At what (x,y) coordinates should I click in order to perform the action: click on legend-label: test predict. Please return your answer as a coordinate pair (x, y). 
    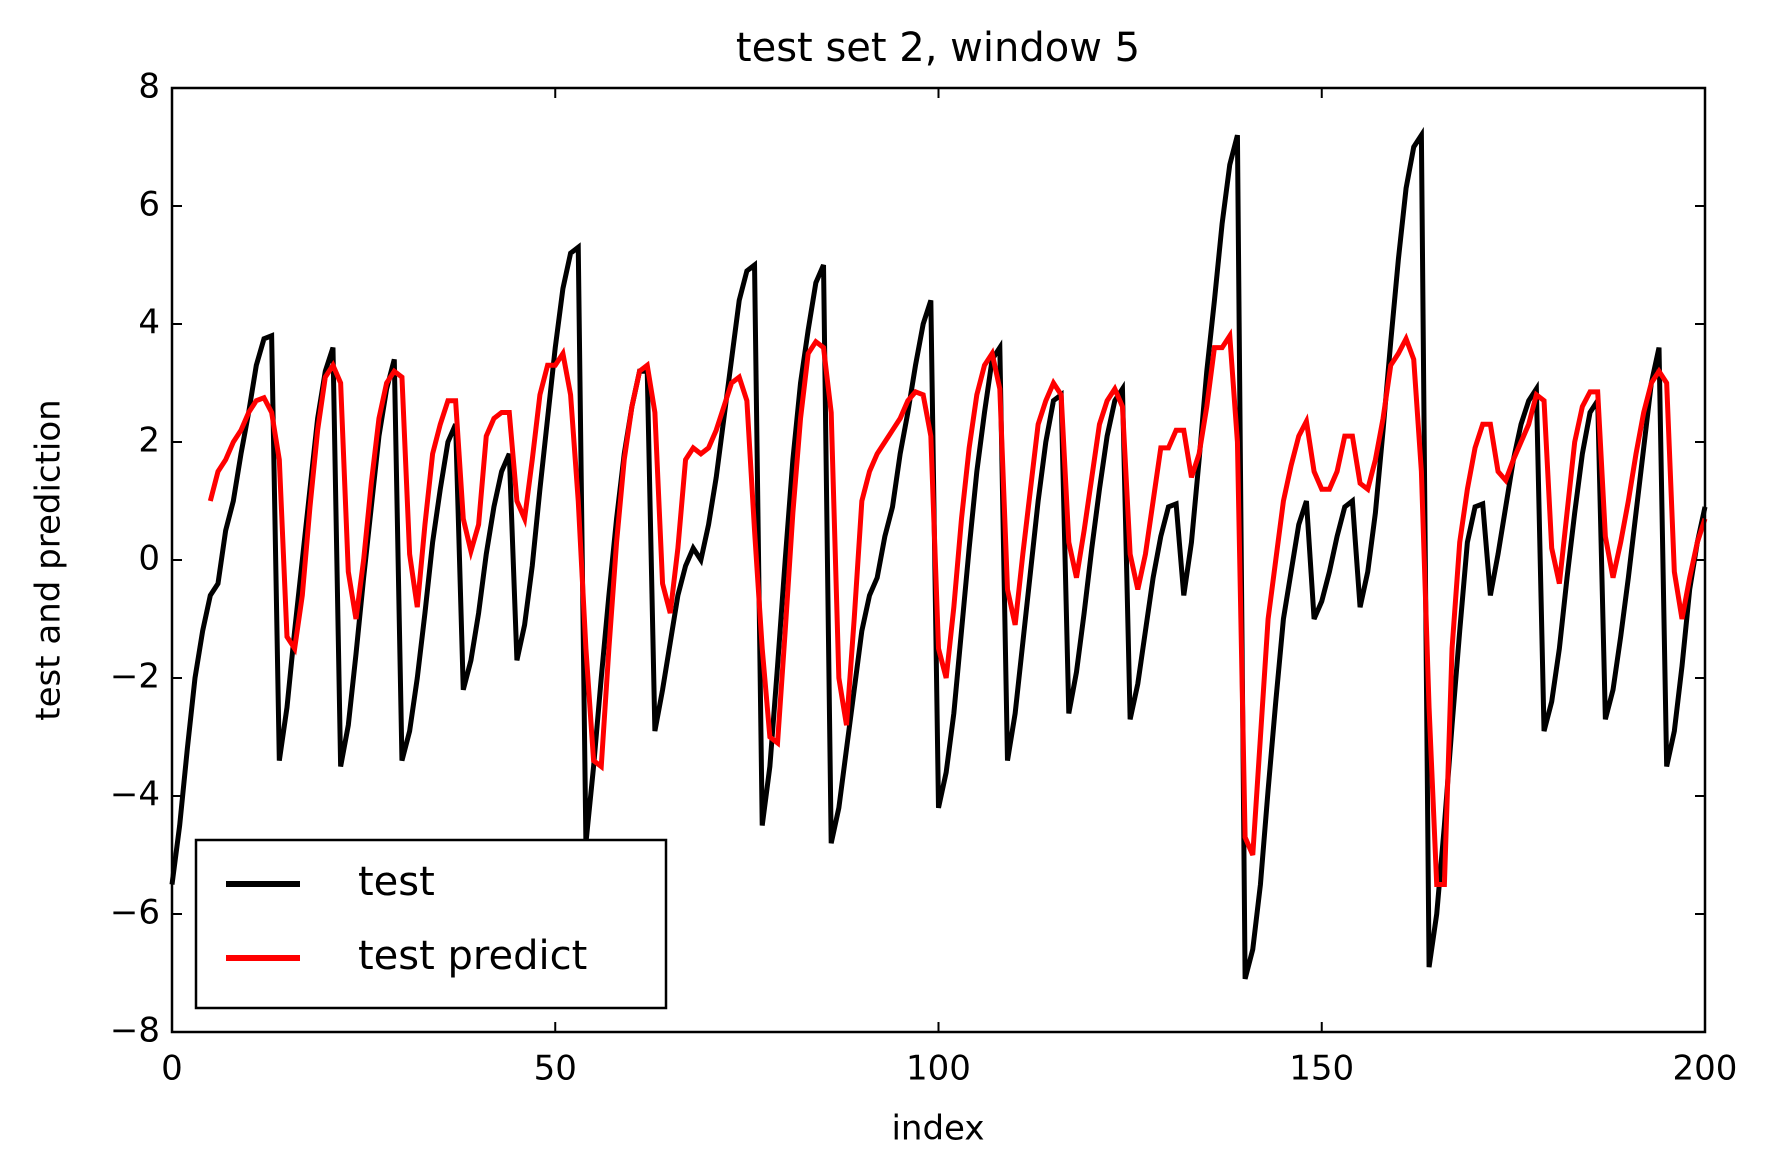
    Looking at the image, I should click on (472, 956).